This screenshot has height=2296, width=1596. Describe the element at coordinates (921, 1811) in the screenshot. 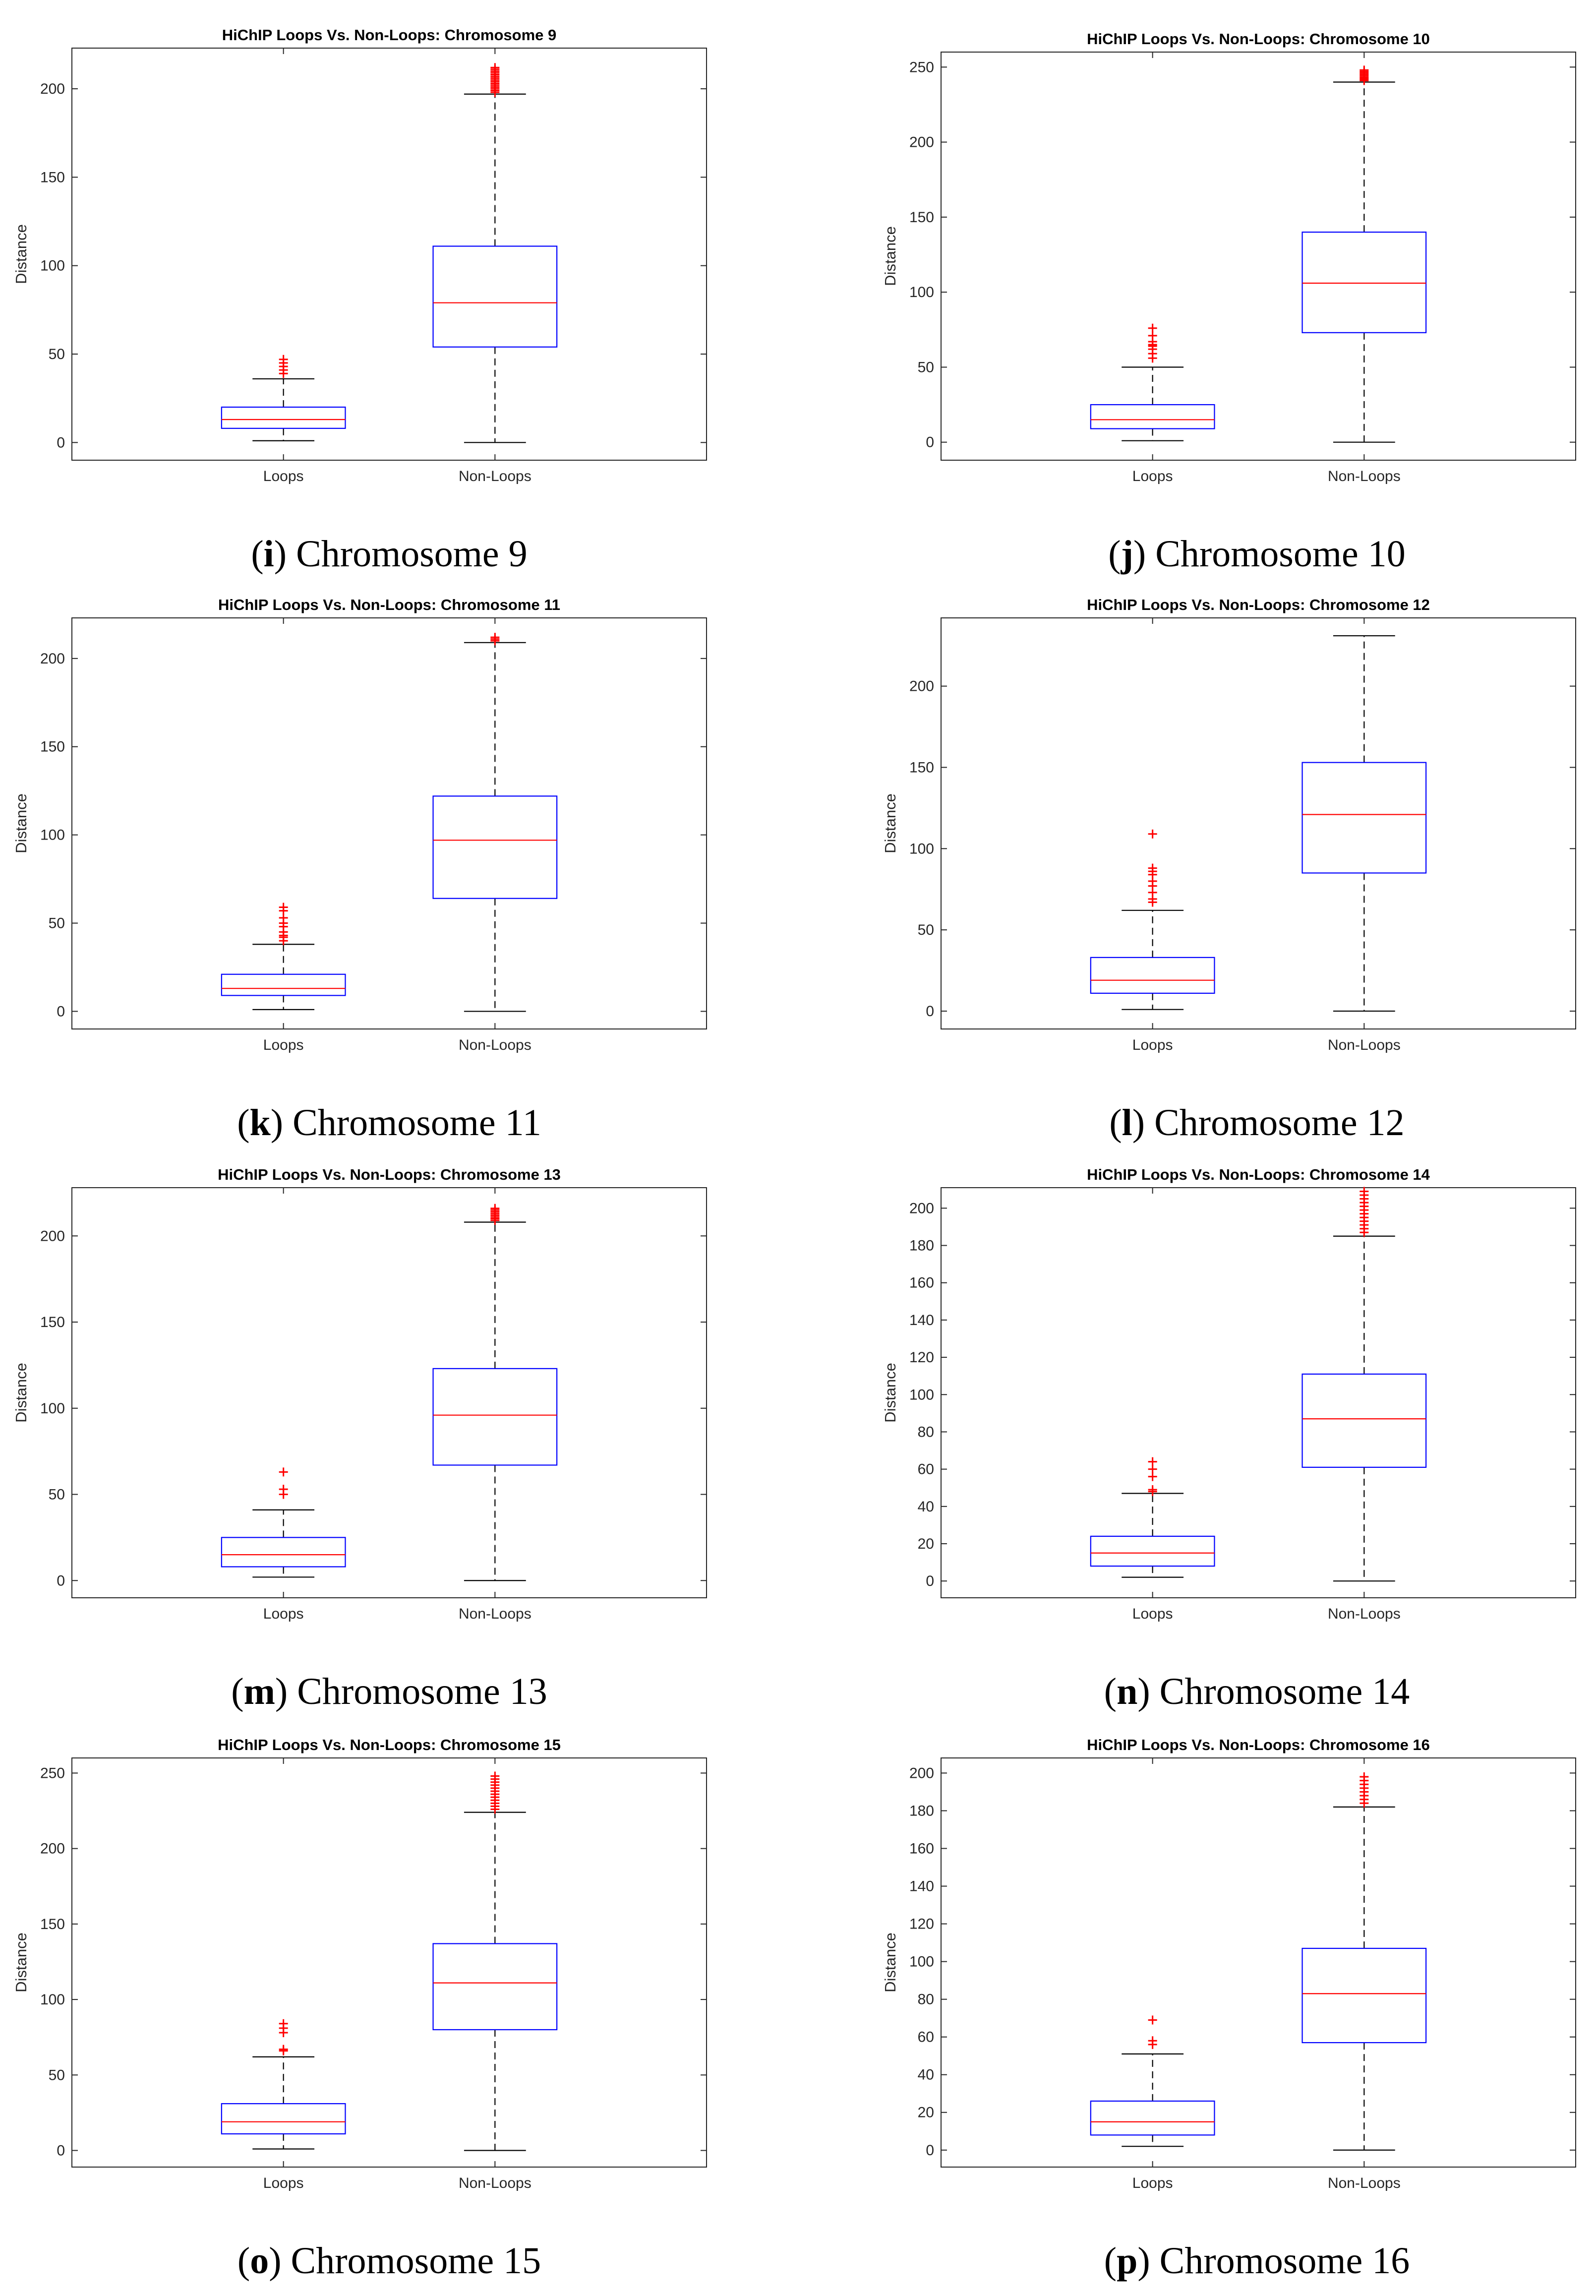

I see `y-tick-label: 180` at that location.